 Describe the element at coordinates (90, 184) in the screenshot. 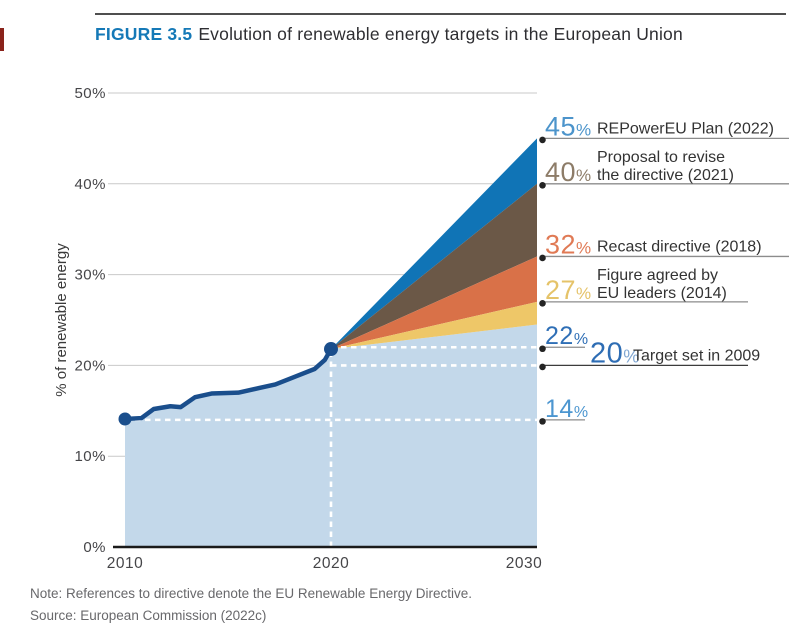

I see `y-tick-40: 40%` at that location.